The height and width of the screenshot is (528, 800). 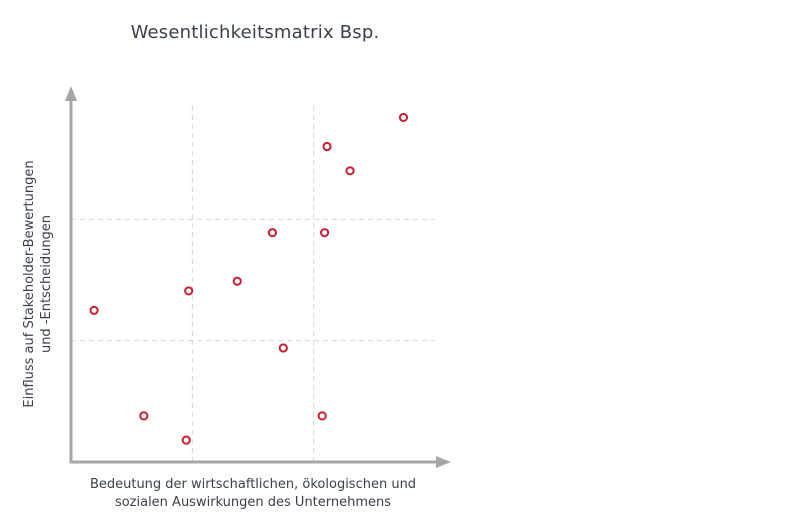 What do you see at coordinates (255, 32) in the screenshot?
I see `chart-title: Wesentlichkeitsmatrix Bsp.` at bounding box center [255, 32].